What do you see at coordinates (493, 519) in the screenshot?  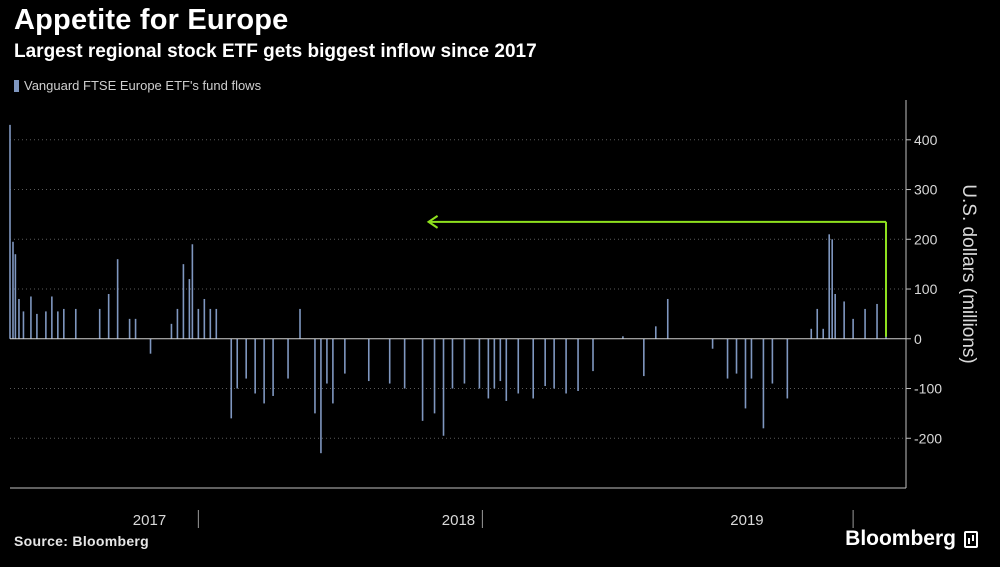 I see `x-axis-years: 2017 2018 2019` at bounding box center [493, 519].